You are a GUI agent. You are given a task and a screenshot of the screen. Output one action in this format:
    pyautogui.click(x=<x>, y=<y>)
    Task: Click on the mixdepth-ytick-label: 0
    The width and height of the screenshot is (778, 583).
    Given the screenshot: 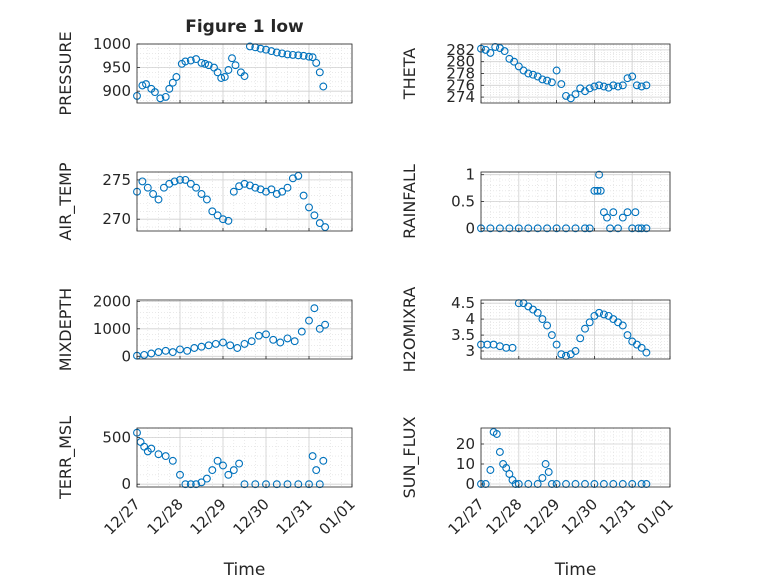 What is the action you would take?
    pyautogui.click(x=126, y=356)
    